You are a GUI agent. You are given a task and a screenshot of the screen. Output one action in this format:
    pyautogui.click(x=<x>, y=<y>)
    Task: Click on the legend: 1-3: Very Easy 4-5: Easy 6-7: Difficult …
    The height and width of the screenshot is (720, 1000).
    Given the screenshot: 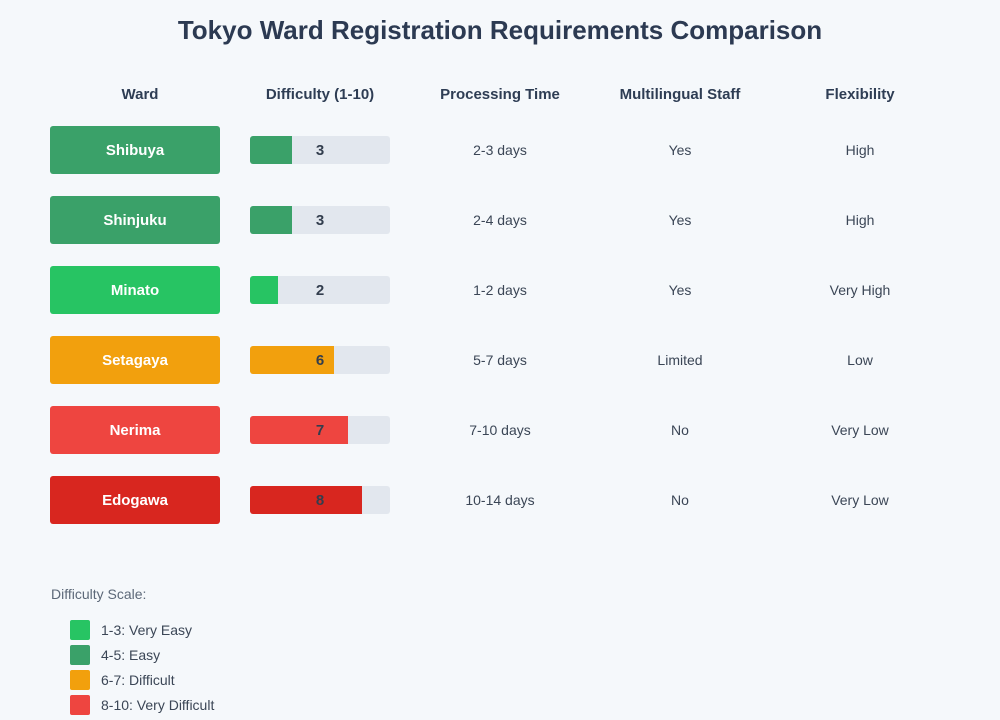 What is the action you would take?
    pyautogui.click(x=270, y=670)
    